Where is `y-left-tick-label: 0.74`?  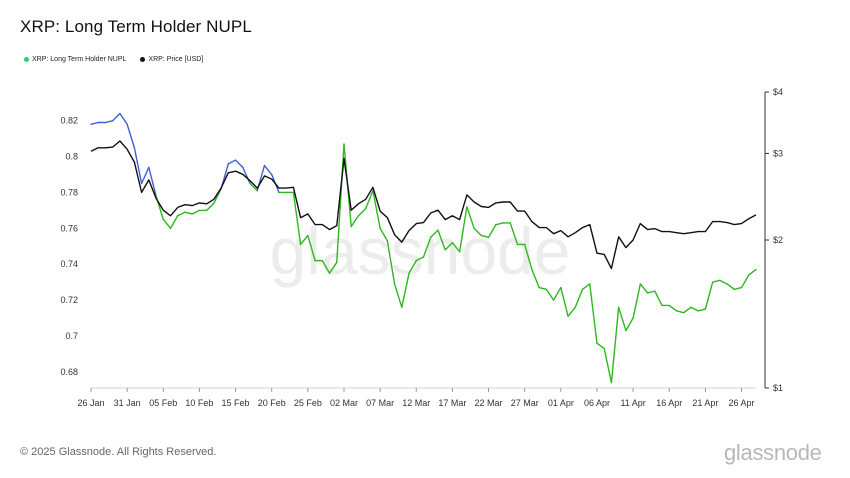 y-left-tick-label: 0.74 is located at coordinates (69, 264).